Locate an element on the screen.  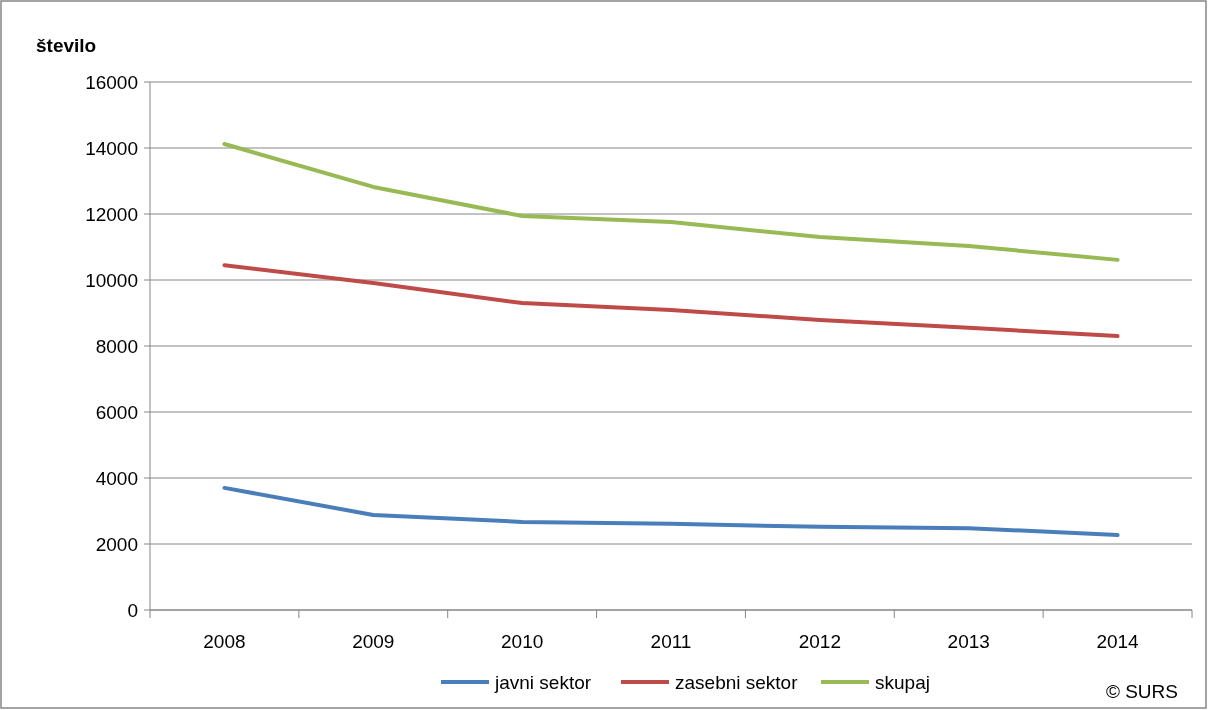
y-tick-label: 0 is located at coordinates (132, 610).